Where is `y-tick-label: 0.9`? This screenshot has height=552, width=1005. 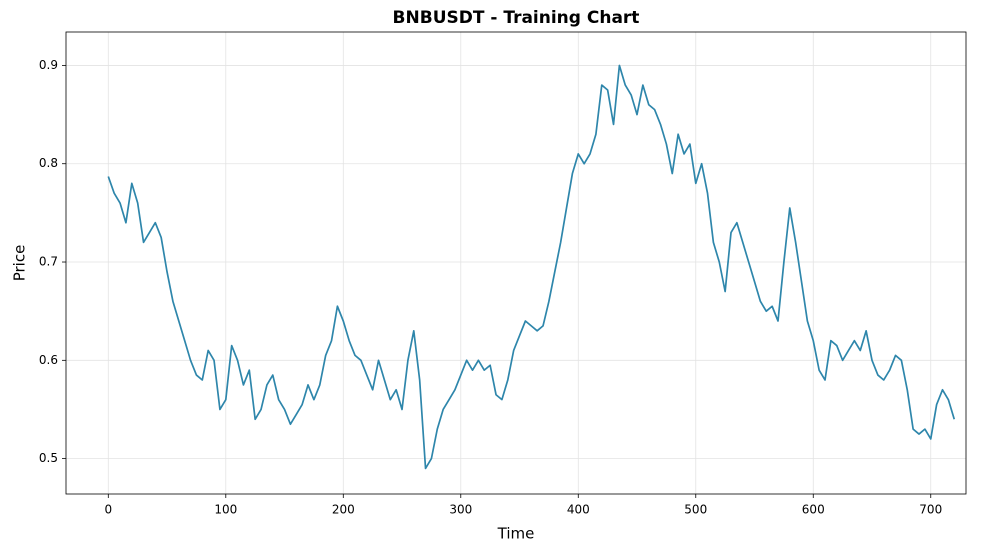
y-tick-label: 0.9 is located at coordinates (48, 65).